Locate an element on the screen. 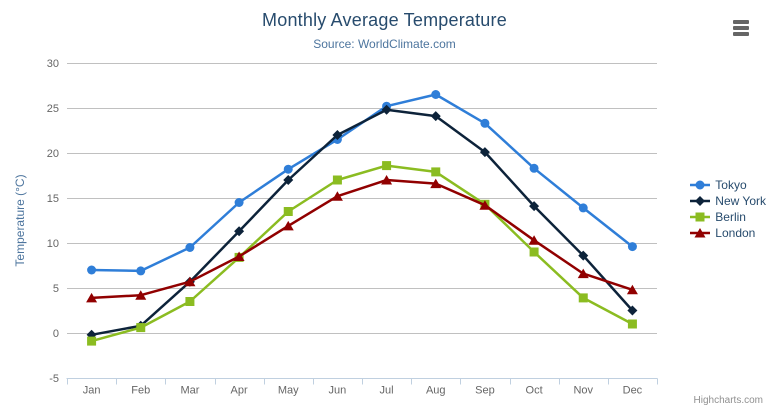 This screenshot has height=416, width=769. y-axis-label: 30 is located at coordinates (53, 64).